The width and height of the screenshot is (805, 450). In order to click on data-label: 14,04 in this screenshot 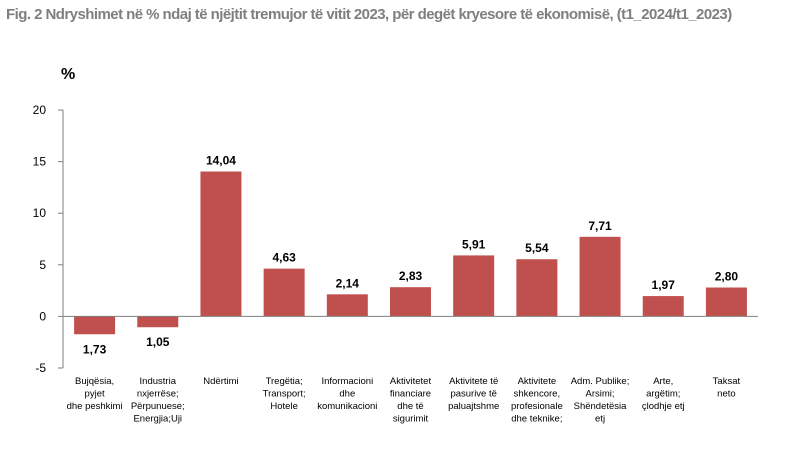, I will do `click(221, 161)`.